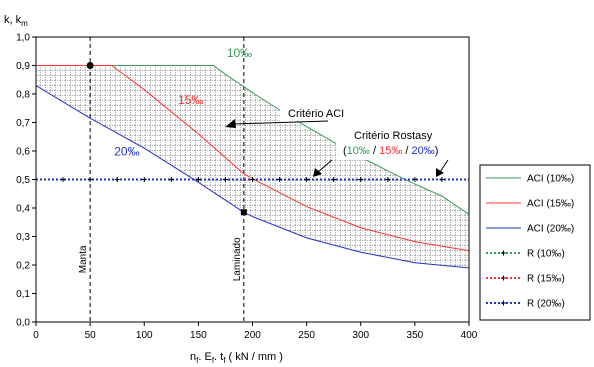  Describe the element at coordinates (550, 229) in the screenshot. I see `legend-label-2: ACI (20‰)` at that location.